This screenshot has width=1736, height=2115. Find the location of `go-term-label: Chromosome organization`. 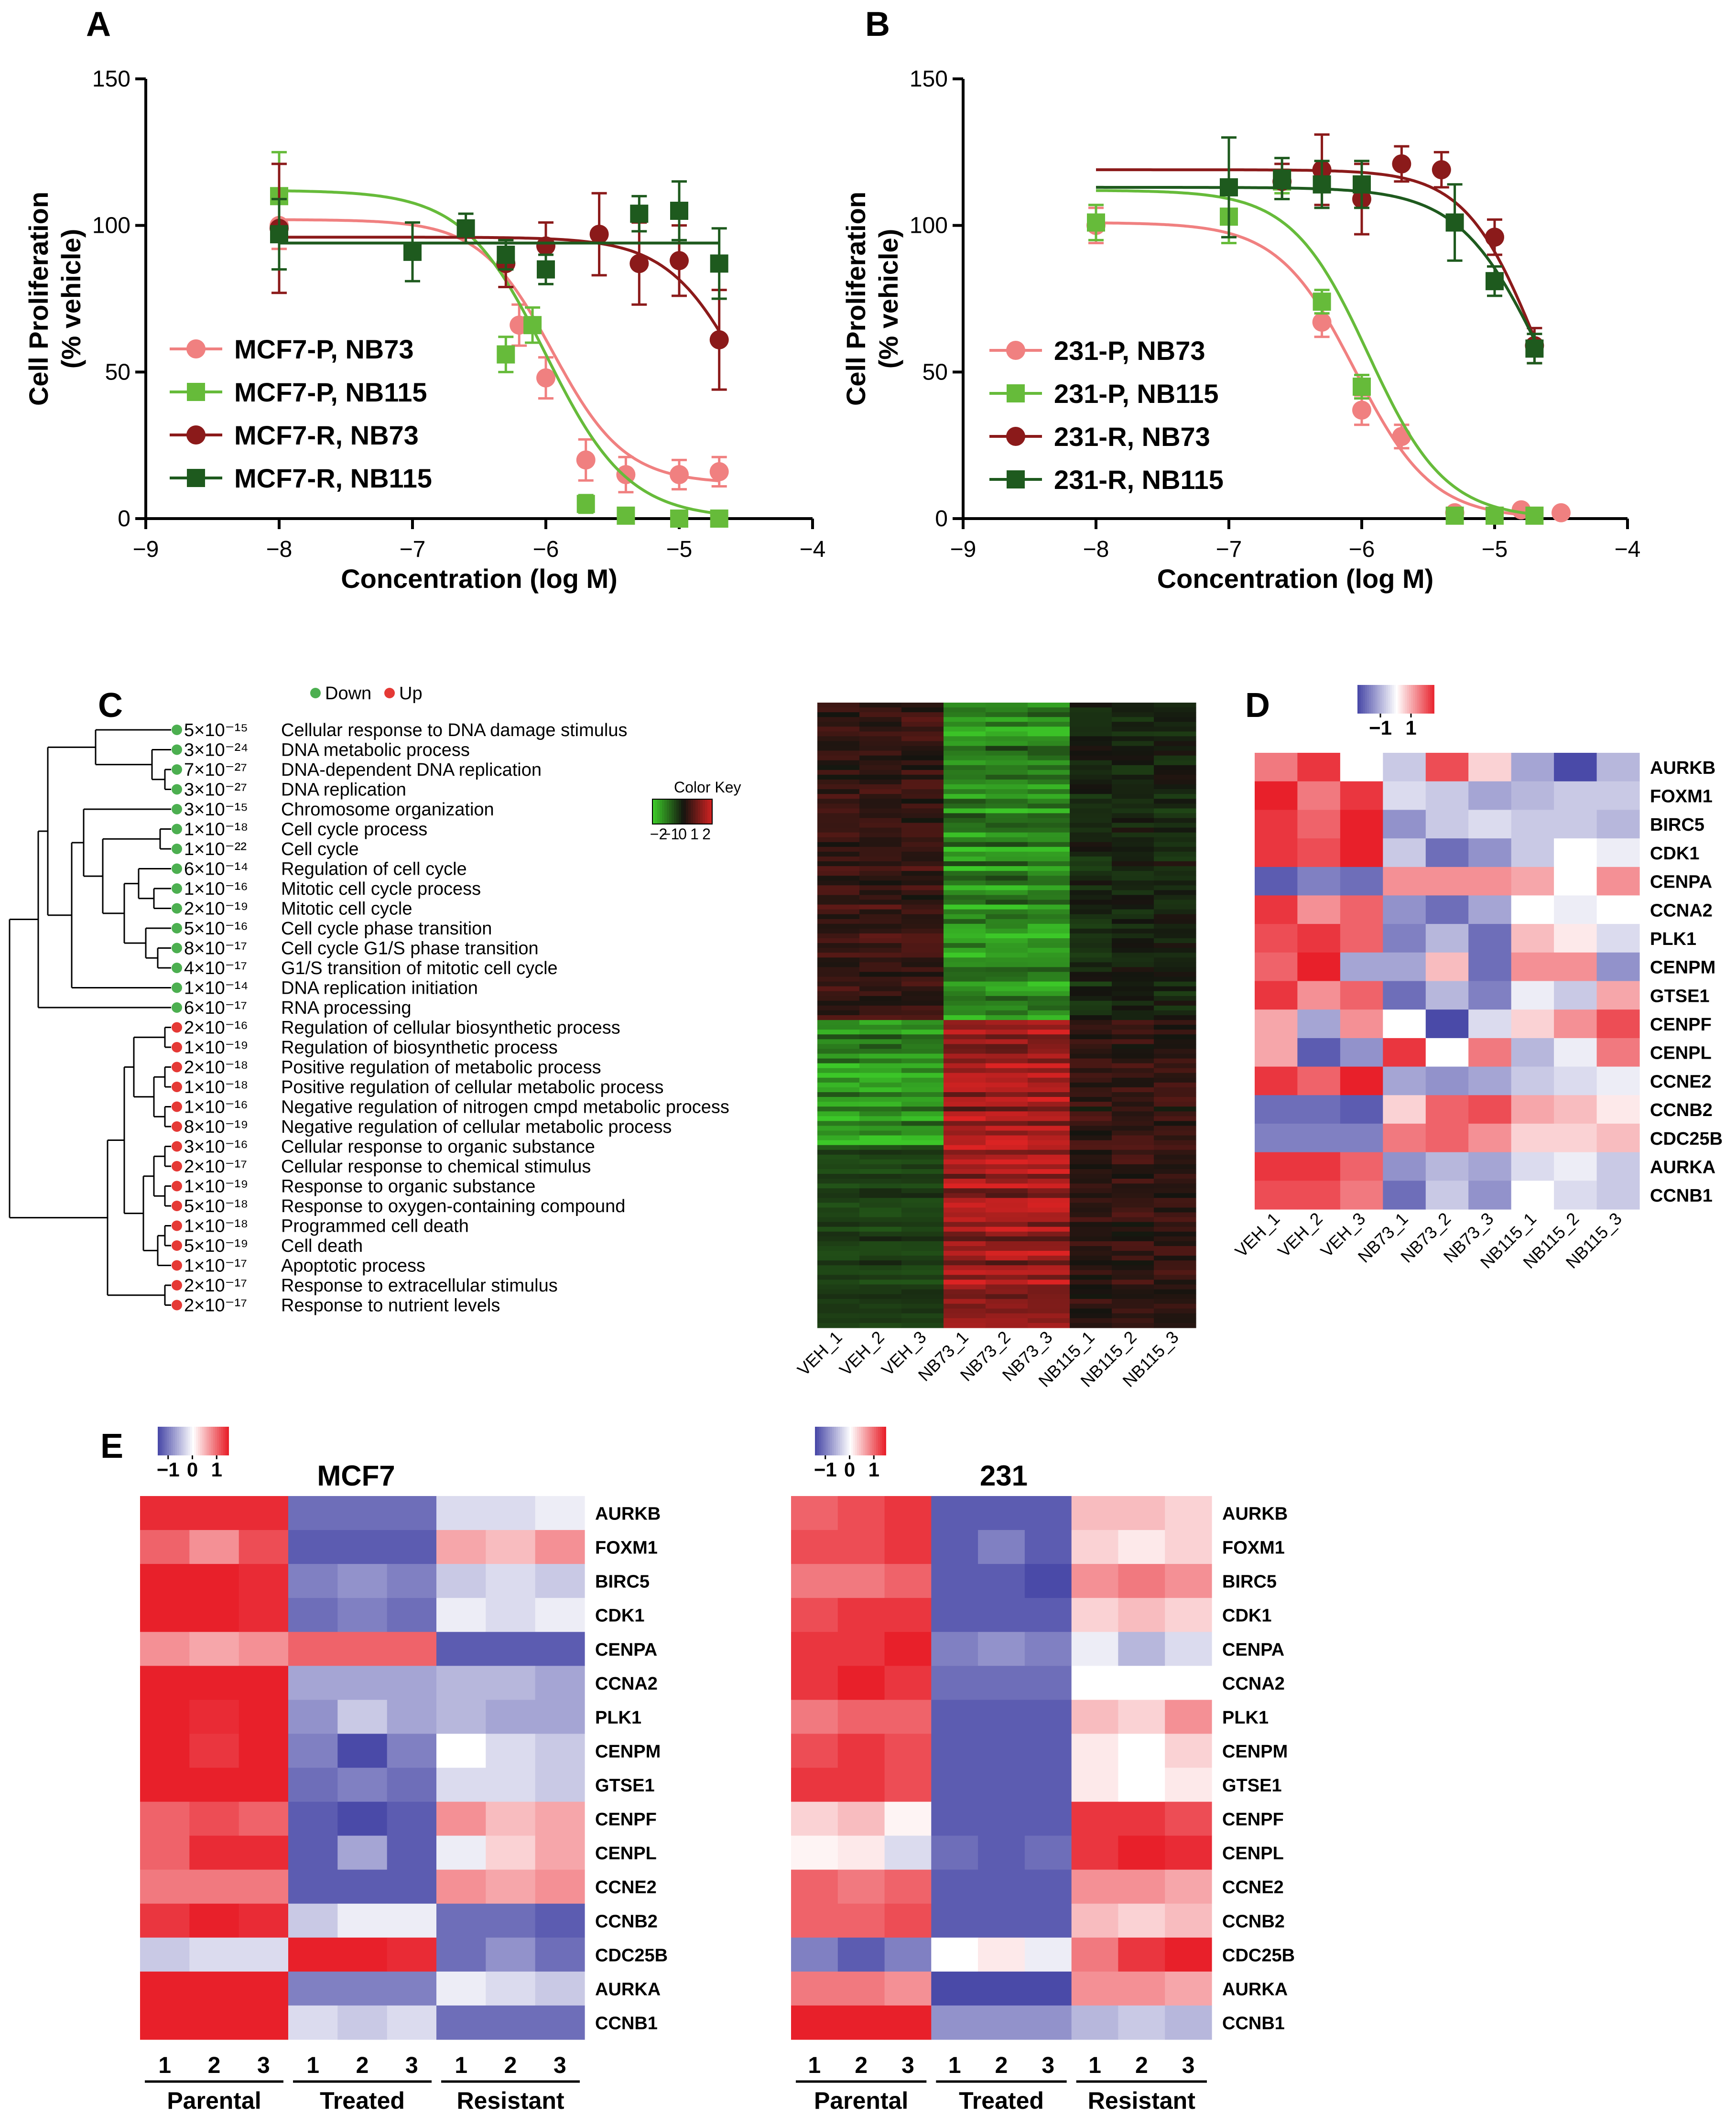

go-term-label: Chromosome organization is located at coordinates (387, 810).